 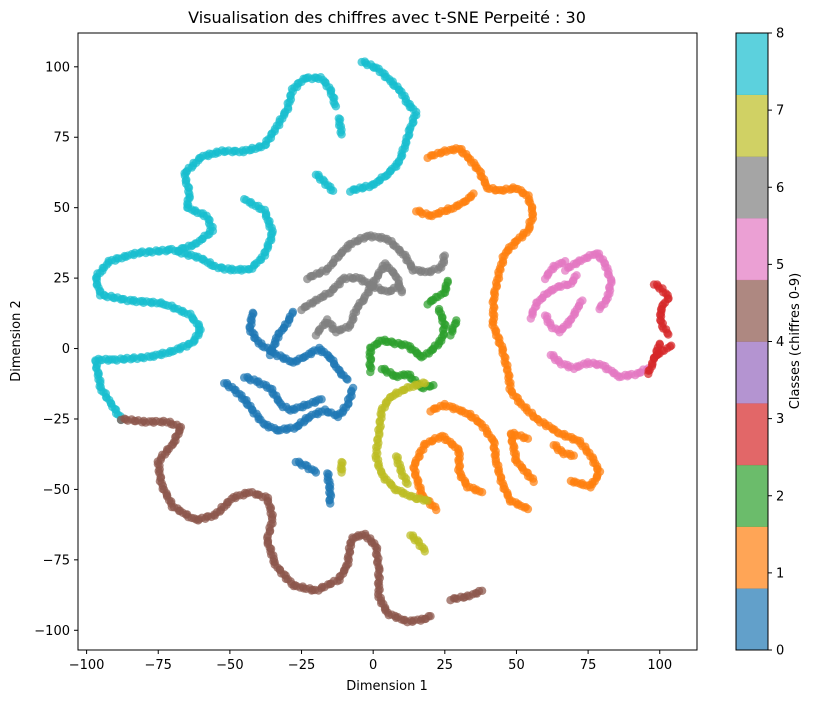 I want to click on y-tick-label: 75, so click(x=61, y=138).